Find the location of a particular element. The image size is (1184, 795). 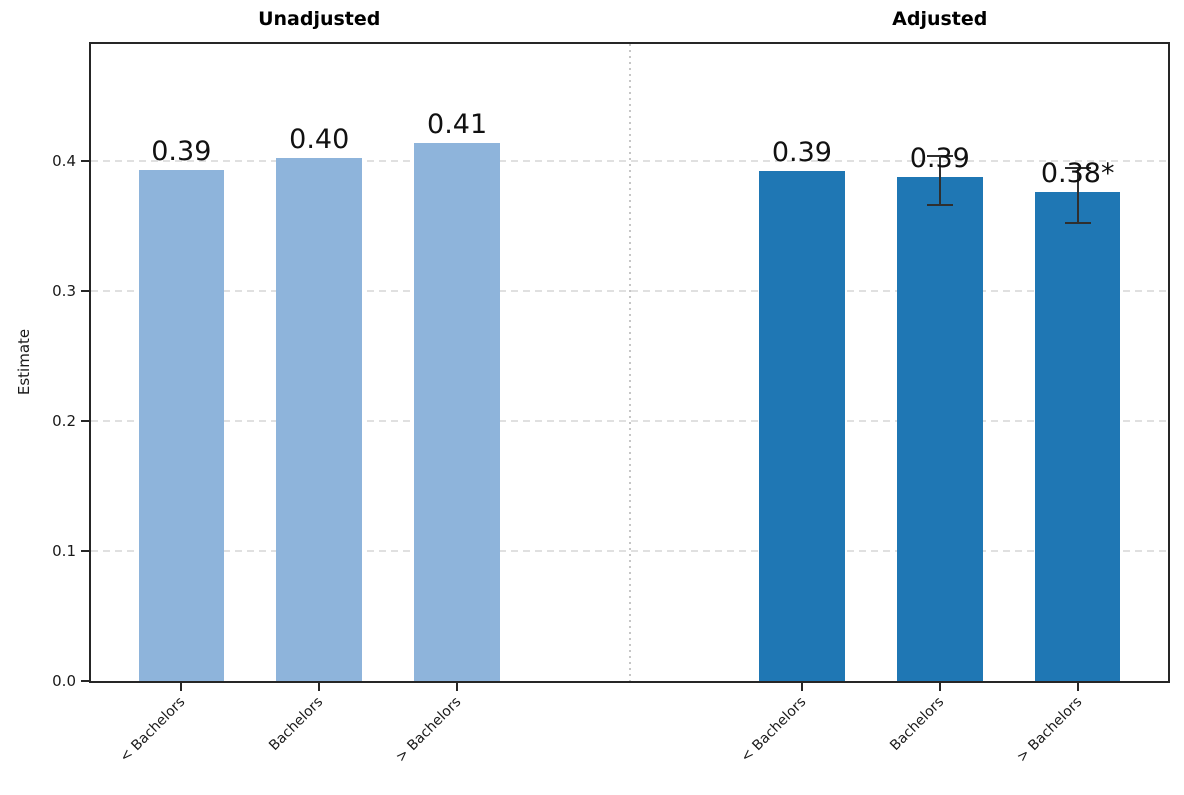

y-axis-label: Estimate is located at coordinates (24, 362).